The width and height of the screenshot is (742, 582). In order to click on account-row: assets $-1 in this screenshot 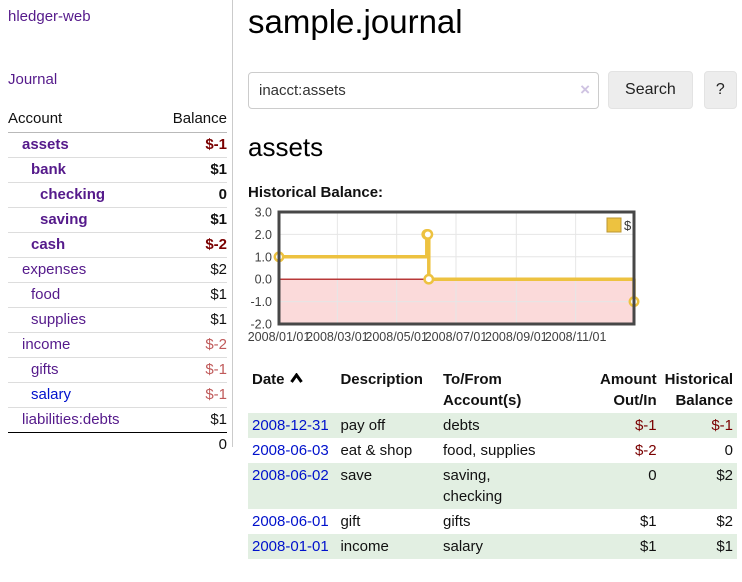, I will do `click(117, 145)`.